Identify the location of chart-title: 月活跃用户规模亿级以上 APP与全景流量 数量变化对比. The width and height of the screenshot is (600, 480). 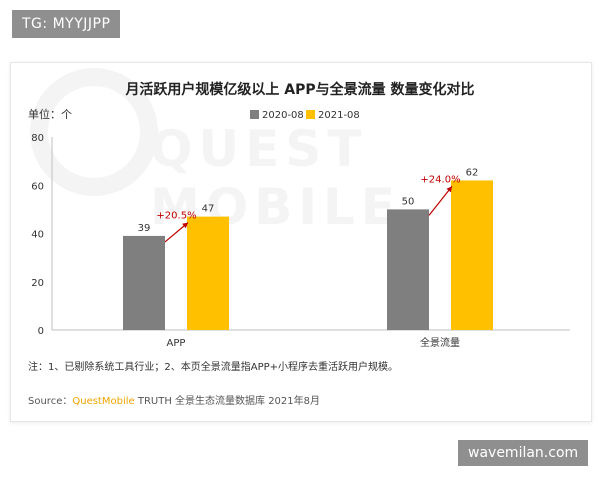
(299, 89).